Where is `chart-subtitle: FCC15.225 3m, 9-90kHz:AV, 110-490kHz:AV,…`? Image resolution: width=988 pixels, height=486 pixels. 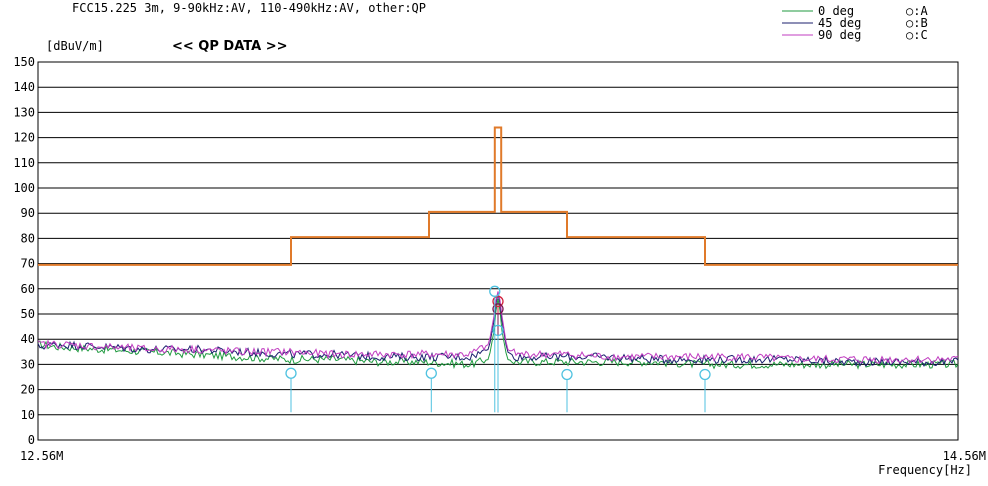
chart-subtitle: FCC15.225 3m, 9-90kHz:AV, 110-490kHz:AV,… is located at coordinates (249, 8).